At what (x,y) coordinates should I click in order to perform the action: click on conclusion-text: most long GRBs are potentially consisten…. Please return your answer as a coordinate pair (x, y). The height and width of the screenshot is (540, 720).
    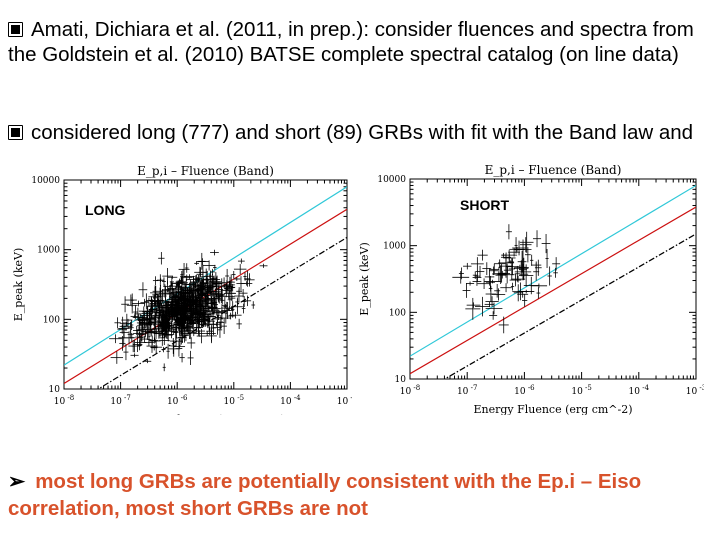
    Looking at the image, I should click on (325, 495).